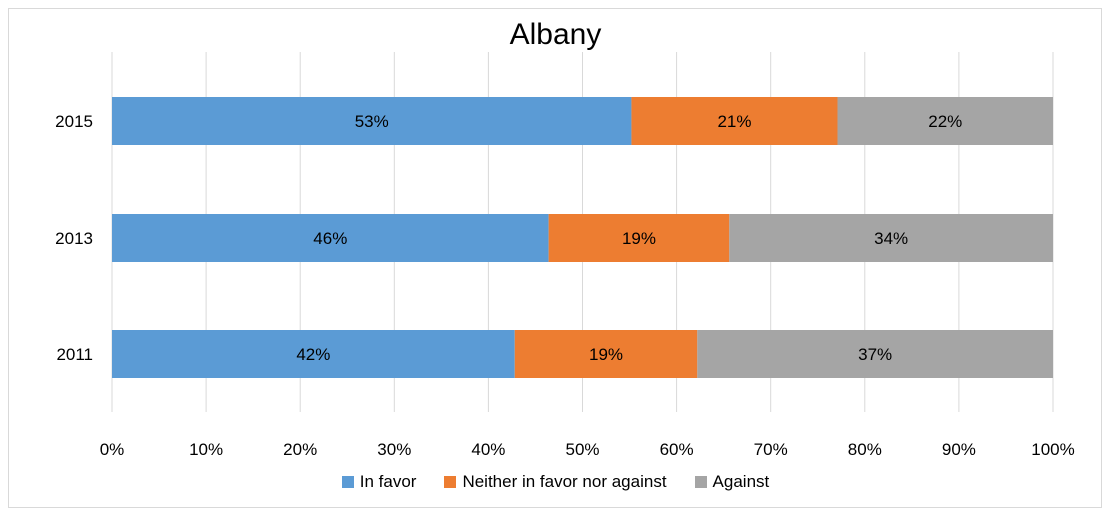  I want to click on x-tick-label: 60%, so click(677, 449).